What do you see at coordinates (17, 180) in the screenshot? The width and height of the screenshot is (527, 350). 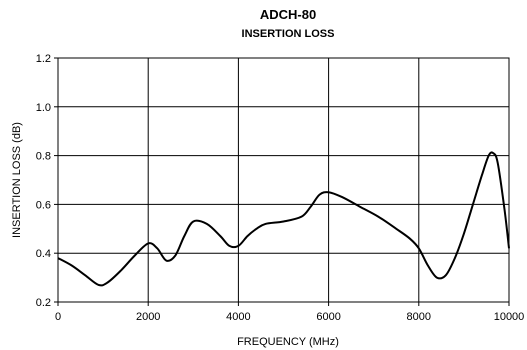 I see `y-axis-label: INSERTION LOSS (dB)` at bounding box center [17, 180].